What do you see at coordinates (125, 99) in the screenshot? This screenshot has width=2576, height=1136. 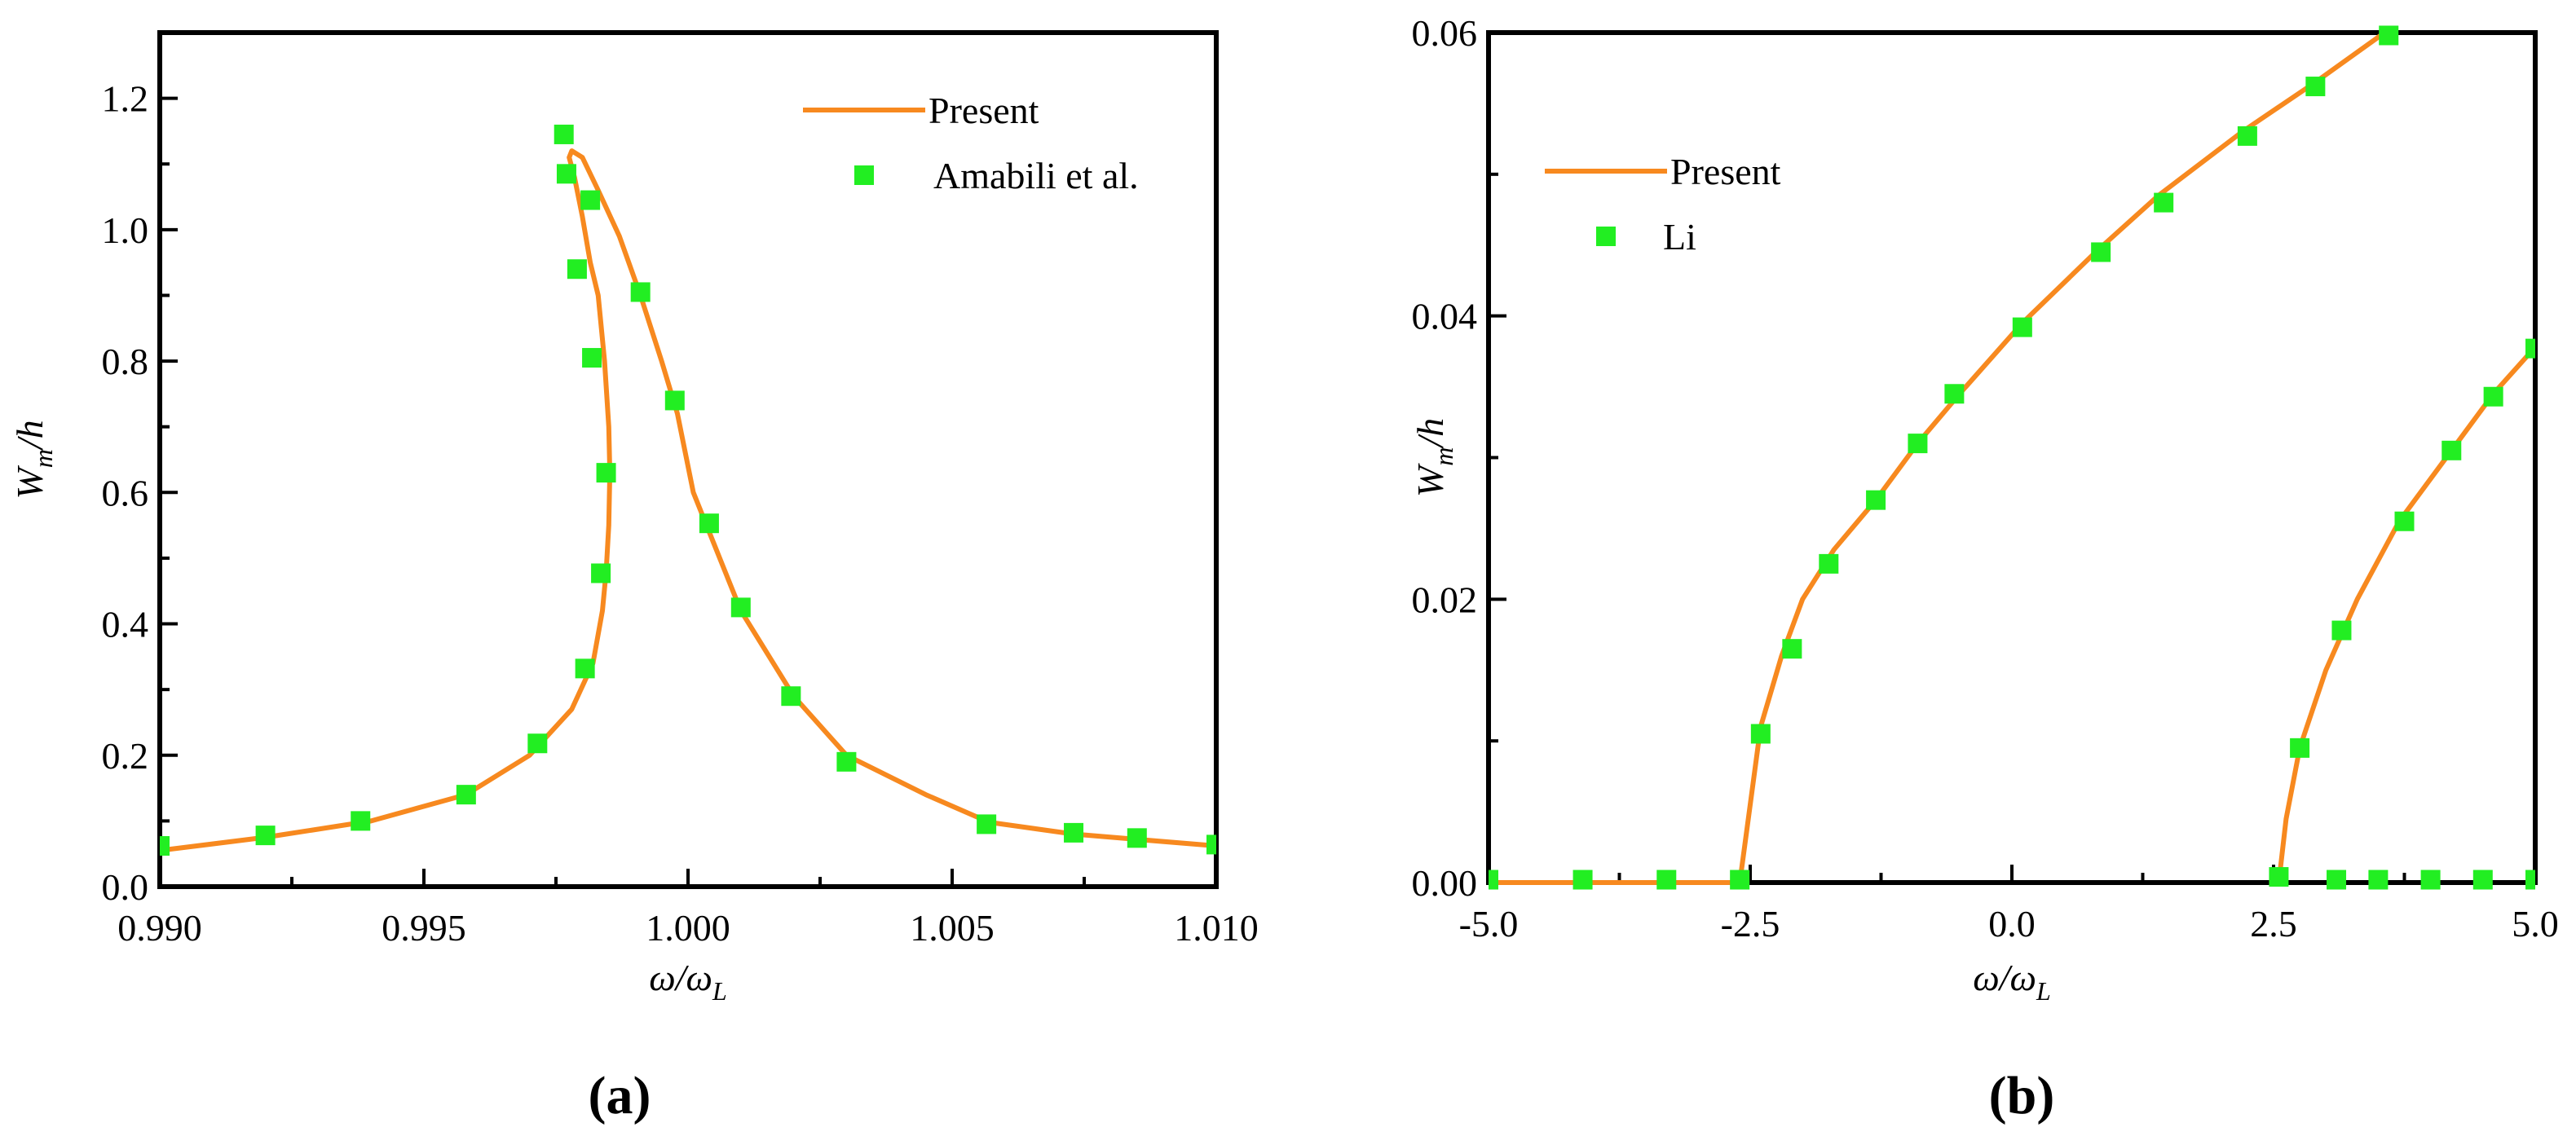 I see `y-tick-label: 1.2` at bounding box center [125, 99].